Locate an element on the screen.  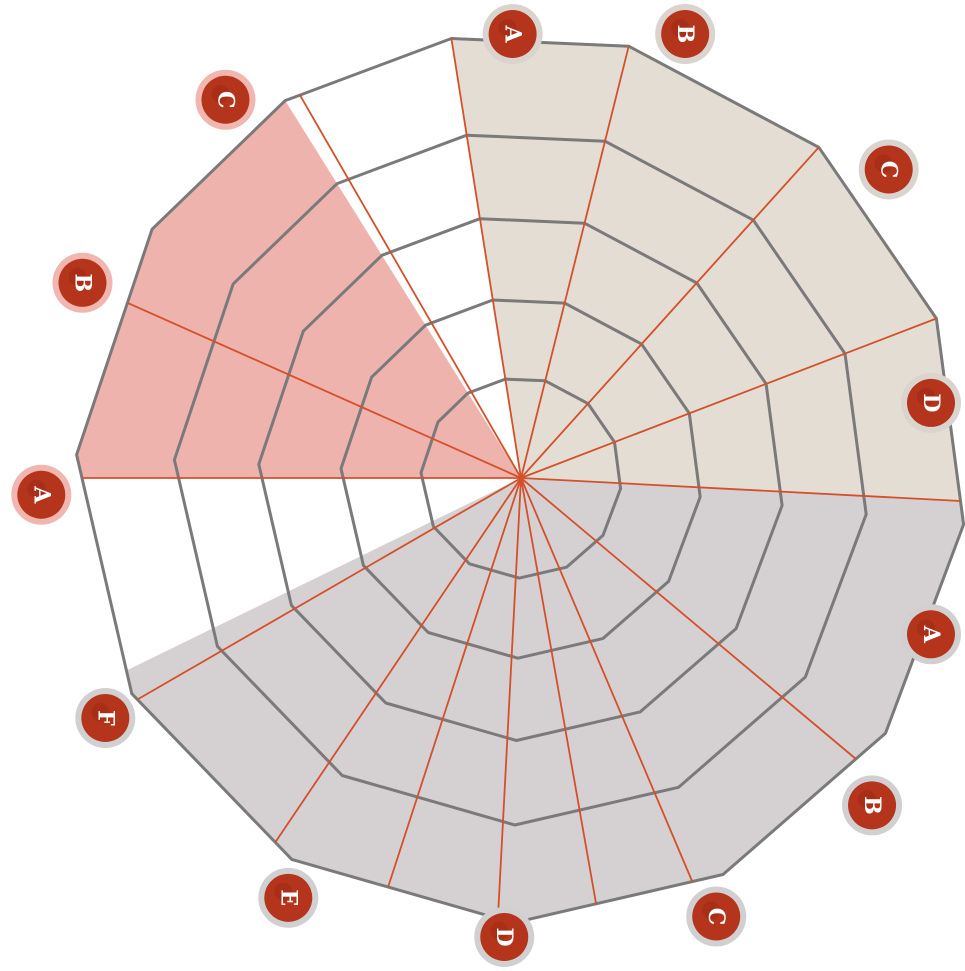
badge-top-right-group-B: B is located at coordinates (685, 34).